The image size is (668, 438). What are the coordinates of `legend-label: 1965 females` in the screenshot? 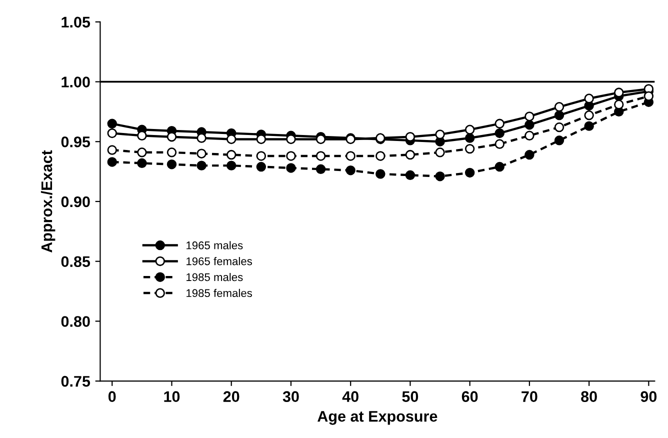 It's located at (219, 261).